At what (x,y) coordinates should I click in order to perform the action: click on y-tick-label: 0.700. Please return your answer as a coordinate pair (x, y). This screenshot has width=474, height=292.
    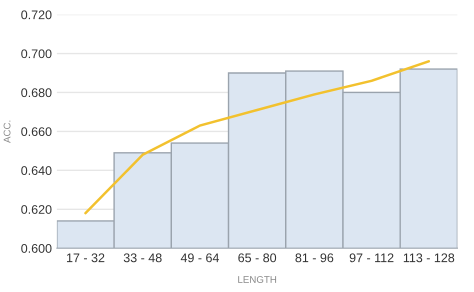
    Looking at the image, I should click on (36, 53).